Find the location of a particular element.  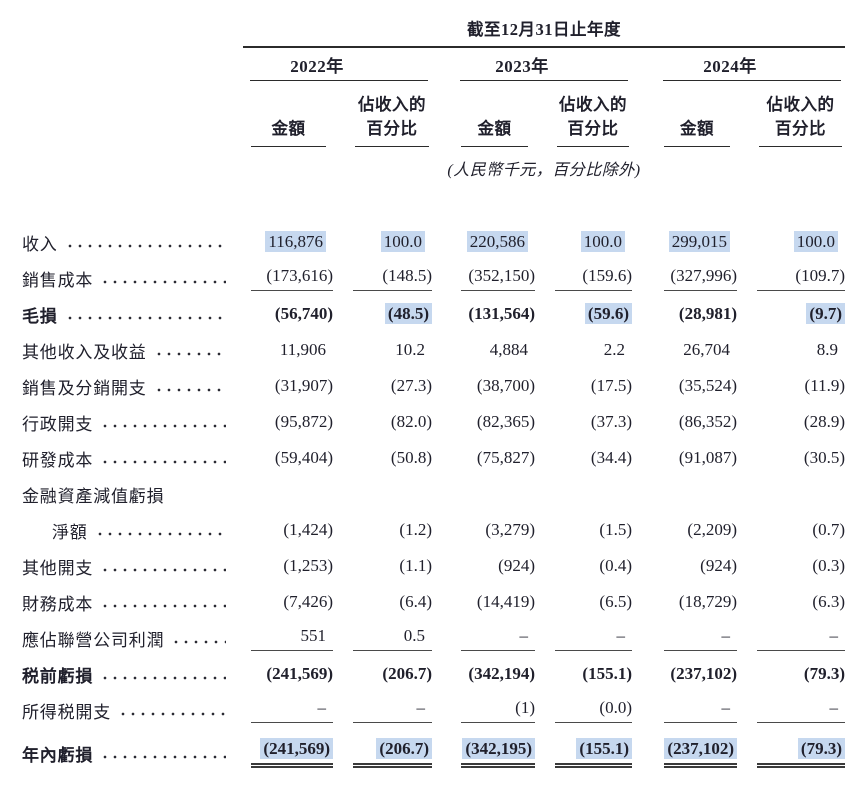

cell-amount-2023: (342,195) is located at coordinates (494, 748).